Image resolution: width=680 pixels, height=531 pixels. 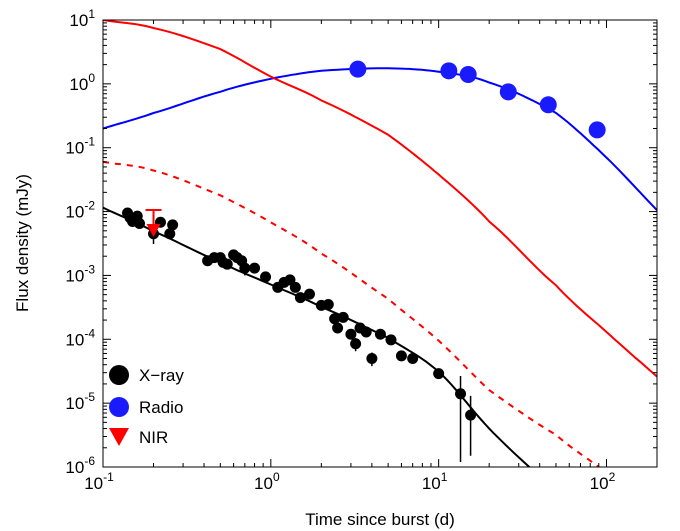 What do you see at coordinates (161, 375) in the screenshot?
I see `legend-label: X−ray` at bounding box center [161, 375].